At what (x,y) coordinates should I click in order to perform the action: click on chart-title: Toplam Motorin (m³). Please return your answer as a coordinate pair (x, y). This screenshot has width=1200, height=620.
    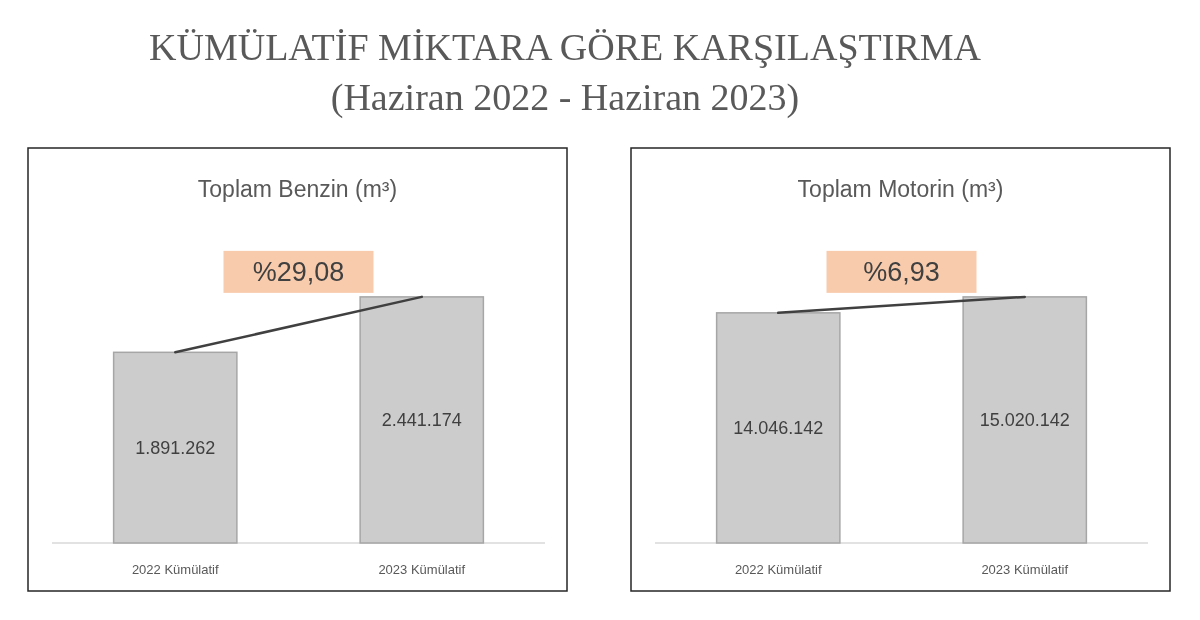
    Looking at the image, I should click on (900, 189).